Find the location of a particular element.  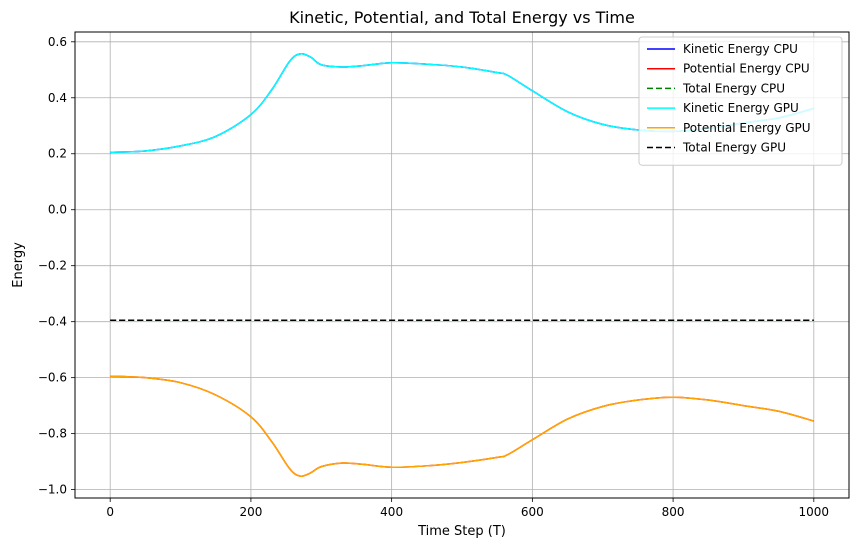

legend-label: Potential Energy GPU is located at coordinates (747, 128).